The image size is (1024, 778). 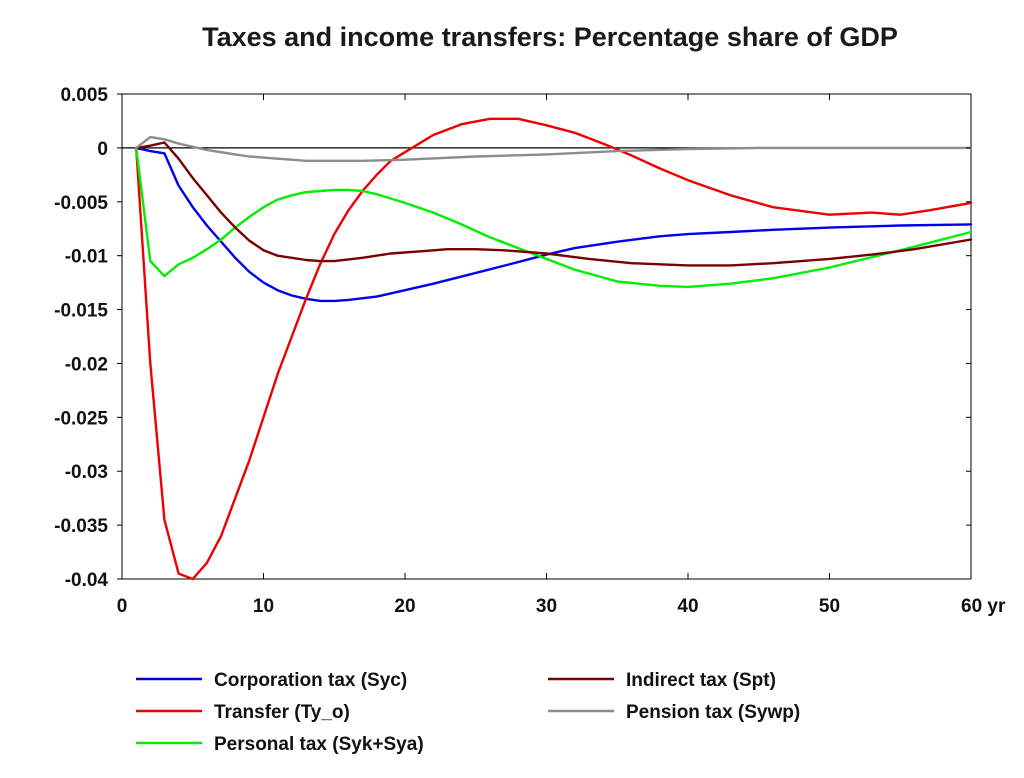 What do you see at coordinates (263, 606) in the screenshot?
I see `x-tick-label: 10` at bounding box center [263, 606].